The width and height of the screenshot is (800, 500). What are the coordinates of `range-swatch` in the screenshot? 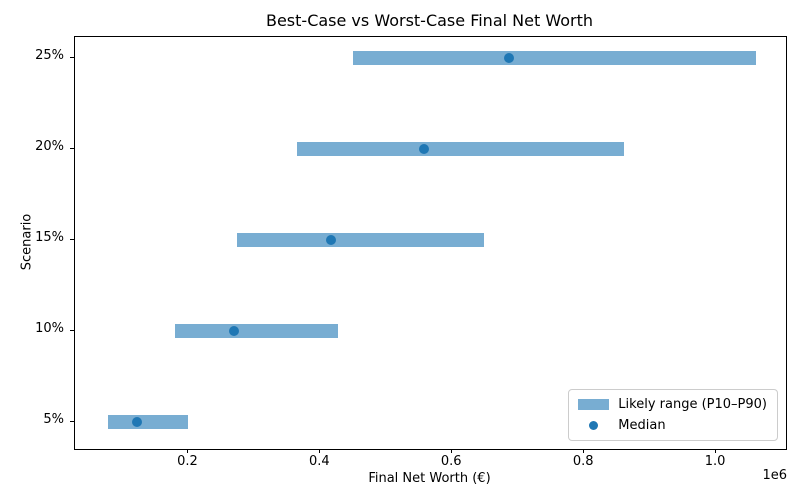 It's located at (594, 404).